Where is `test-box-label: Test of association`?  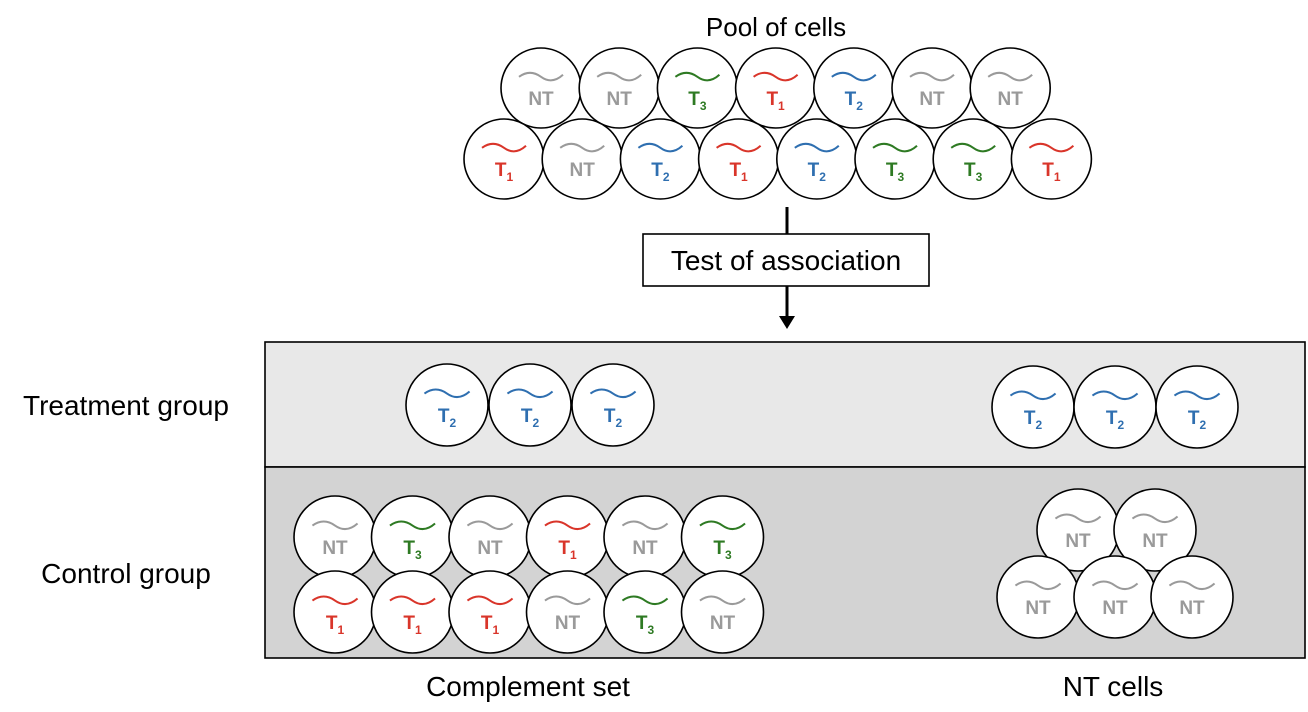
test-box-label: Test of association is located at coordinates (786, 260).